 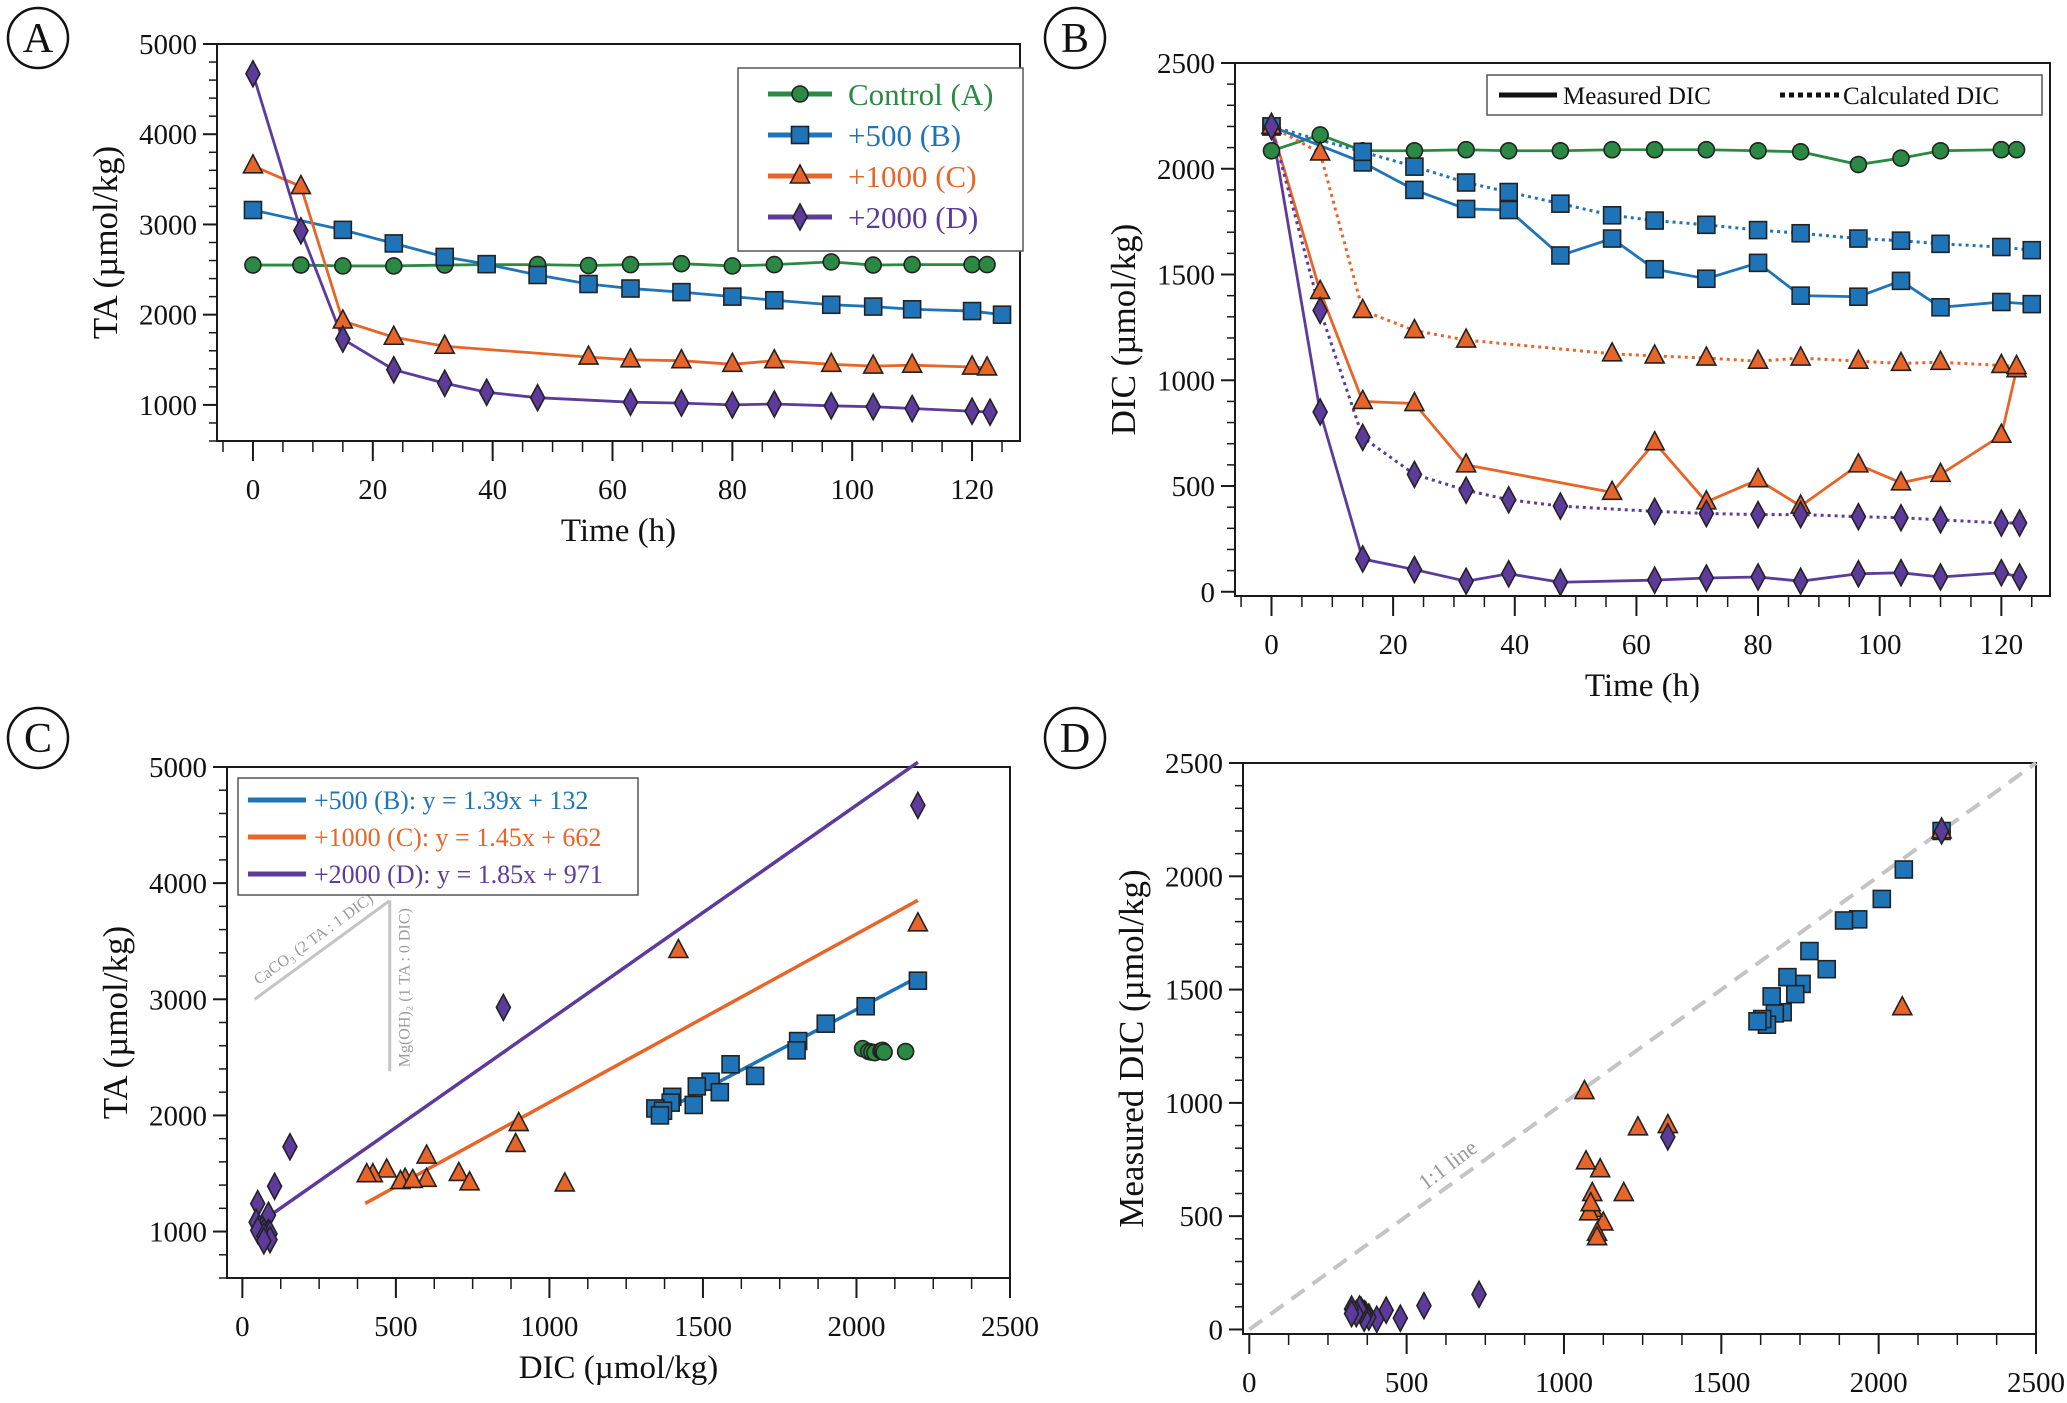 What do you see at coordinates (115, 1022) in the screenshot?
I see `y-axis-label: TA (µmol/kg)` at bounding box center [115, 1022].